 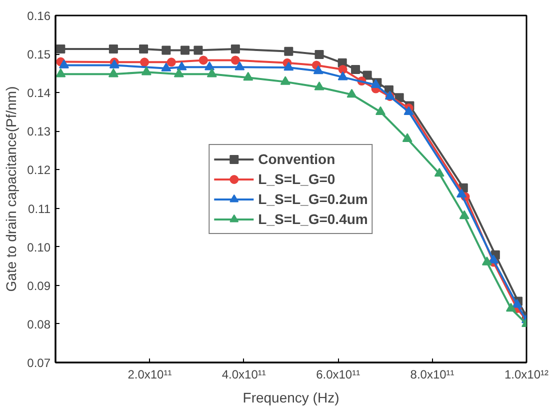 What do you see at coordinates (39, 131) in the screenshot?
I see `y-tick-label: 0.13` at bounding box center [39, 131].